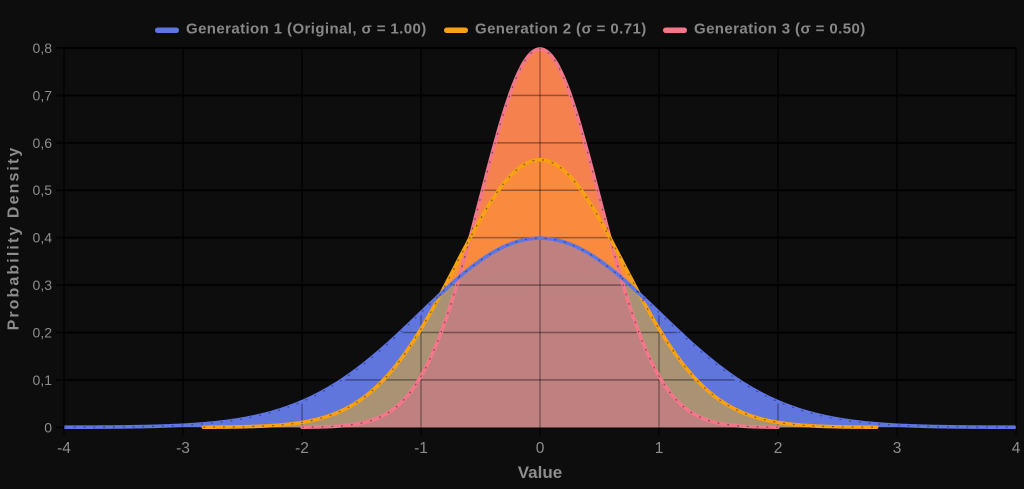 The height and width of the screenshot is (489, 1024). What do you see at coordinates (43, 143) in the screenshot?
I see `svg-text: 0,6` at bounding box center [43, 143].